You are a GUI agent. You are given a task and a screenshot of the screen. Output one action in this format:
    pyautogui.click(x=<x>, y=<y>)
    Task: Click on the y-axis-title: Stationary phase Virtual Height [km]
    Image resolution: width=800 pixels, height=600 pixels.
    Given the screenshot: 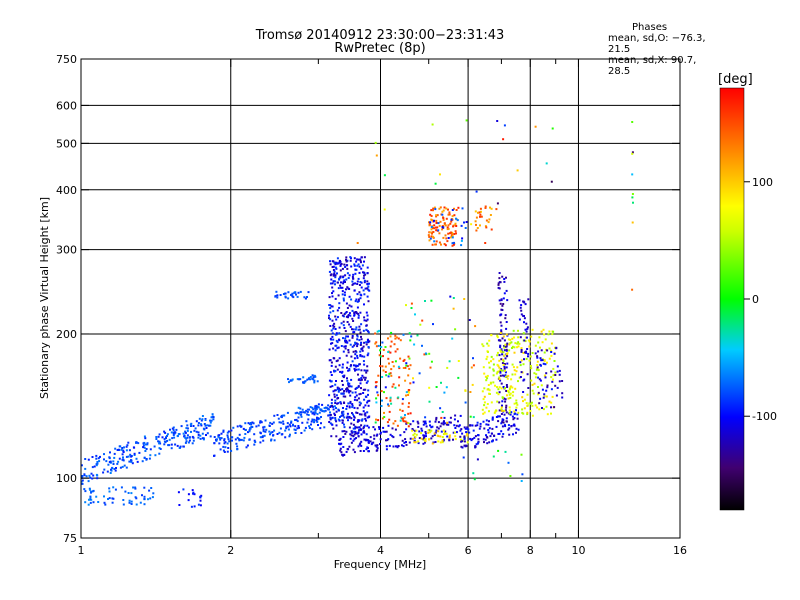 What is the action you would take?
    pyautogui.click(x=44, y=298)
    